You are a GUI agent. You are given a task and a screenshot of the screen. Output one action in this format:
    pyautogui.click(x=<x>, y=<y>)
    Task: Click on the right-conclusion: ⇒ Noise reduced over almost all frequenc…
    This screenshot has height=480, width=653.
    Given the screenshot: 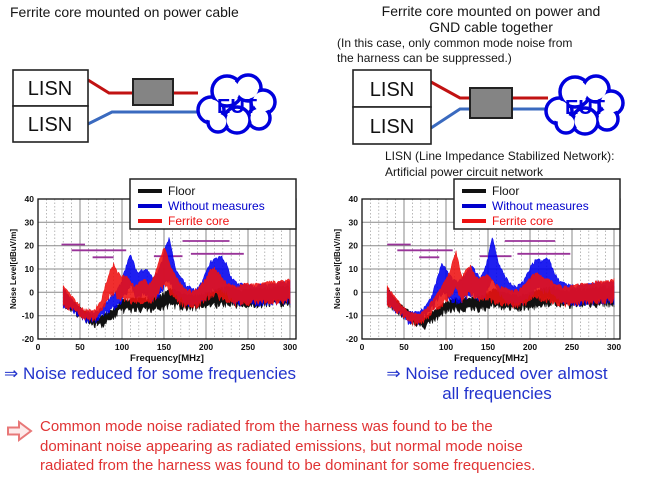 What is the action you would take?
    pyautogui.click(x=497, y=384)
    